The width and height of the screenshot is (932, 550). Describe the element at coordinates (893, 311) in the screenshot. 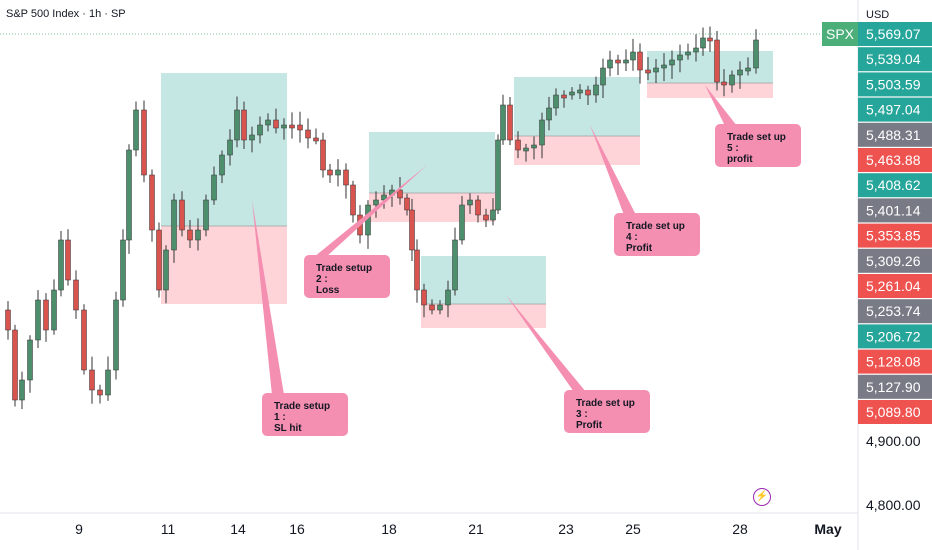

I see `price-label-text: 5,253.74` at that location.